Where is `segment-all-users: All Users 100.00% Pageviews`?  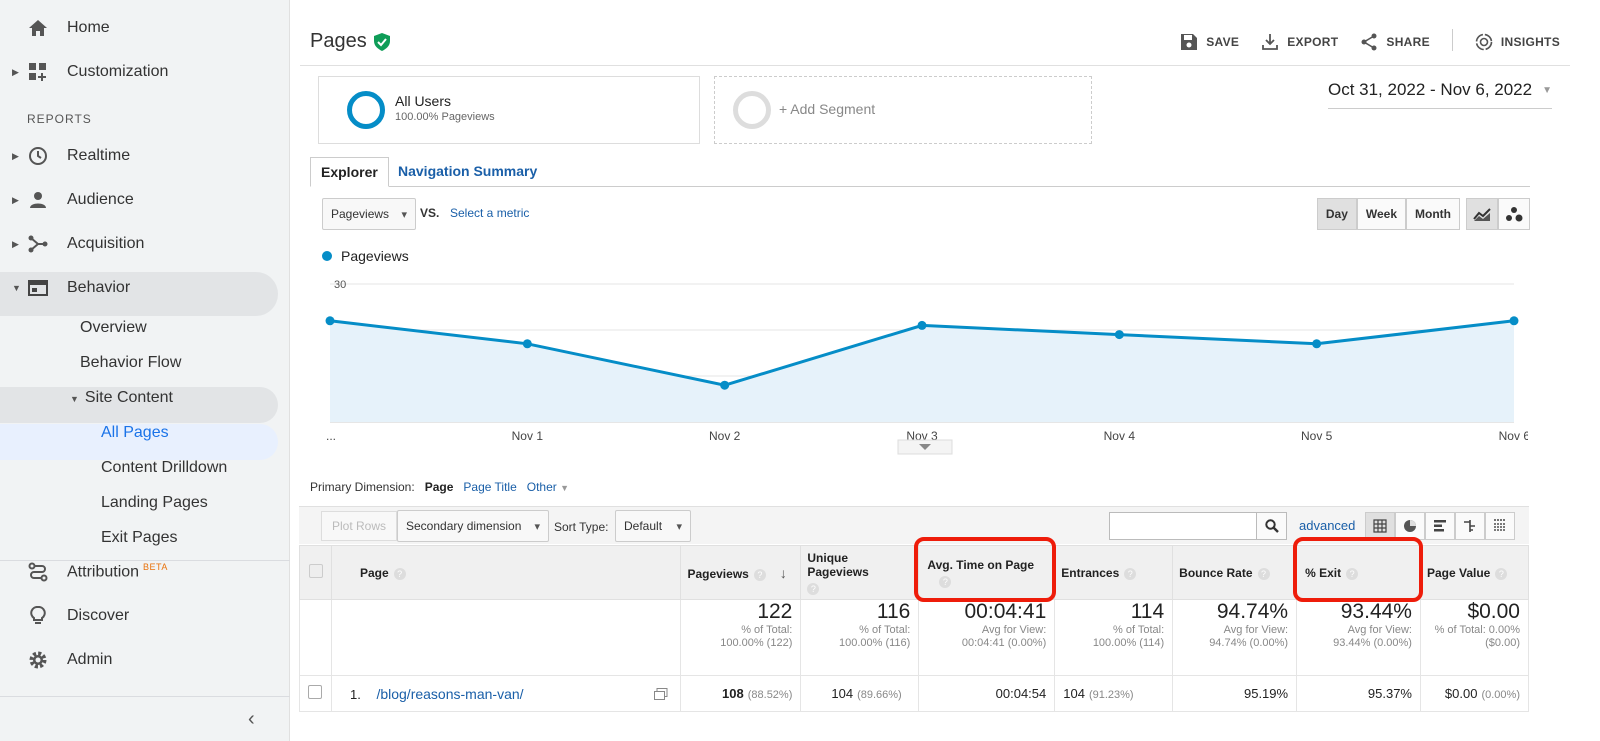 segment-all-users: All Users 100.00% Pageviews is located at coordinates (509, 110).